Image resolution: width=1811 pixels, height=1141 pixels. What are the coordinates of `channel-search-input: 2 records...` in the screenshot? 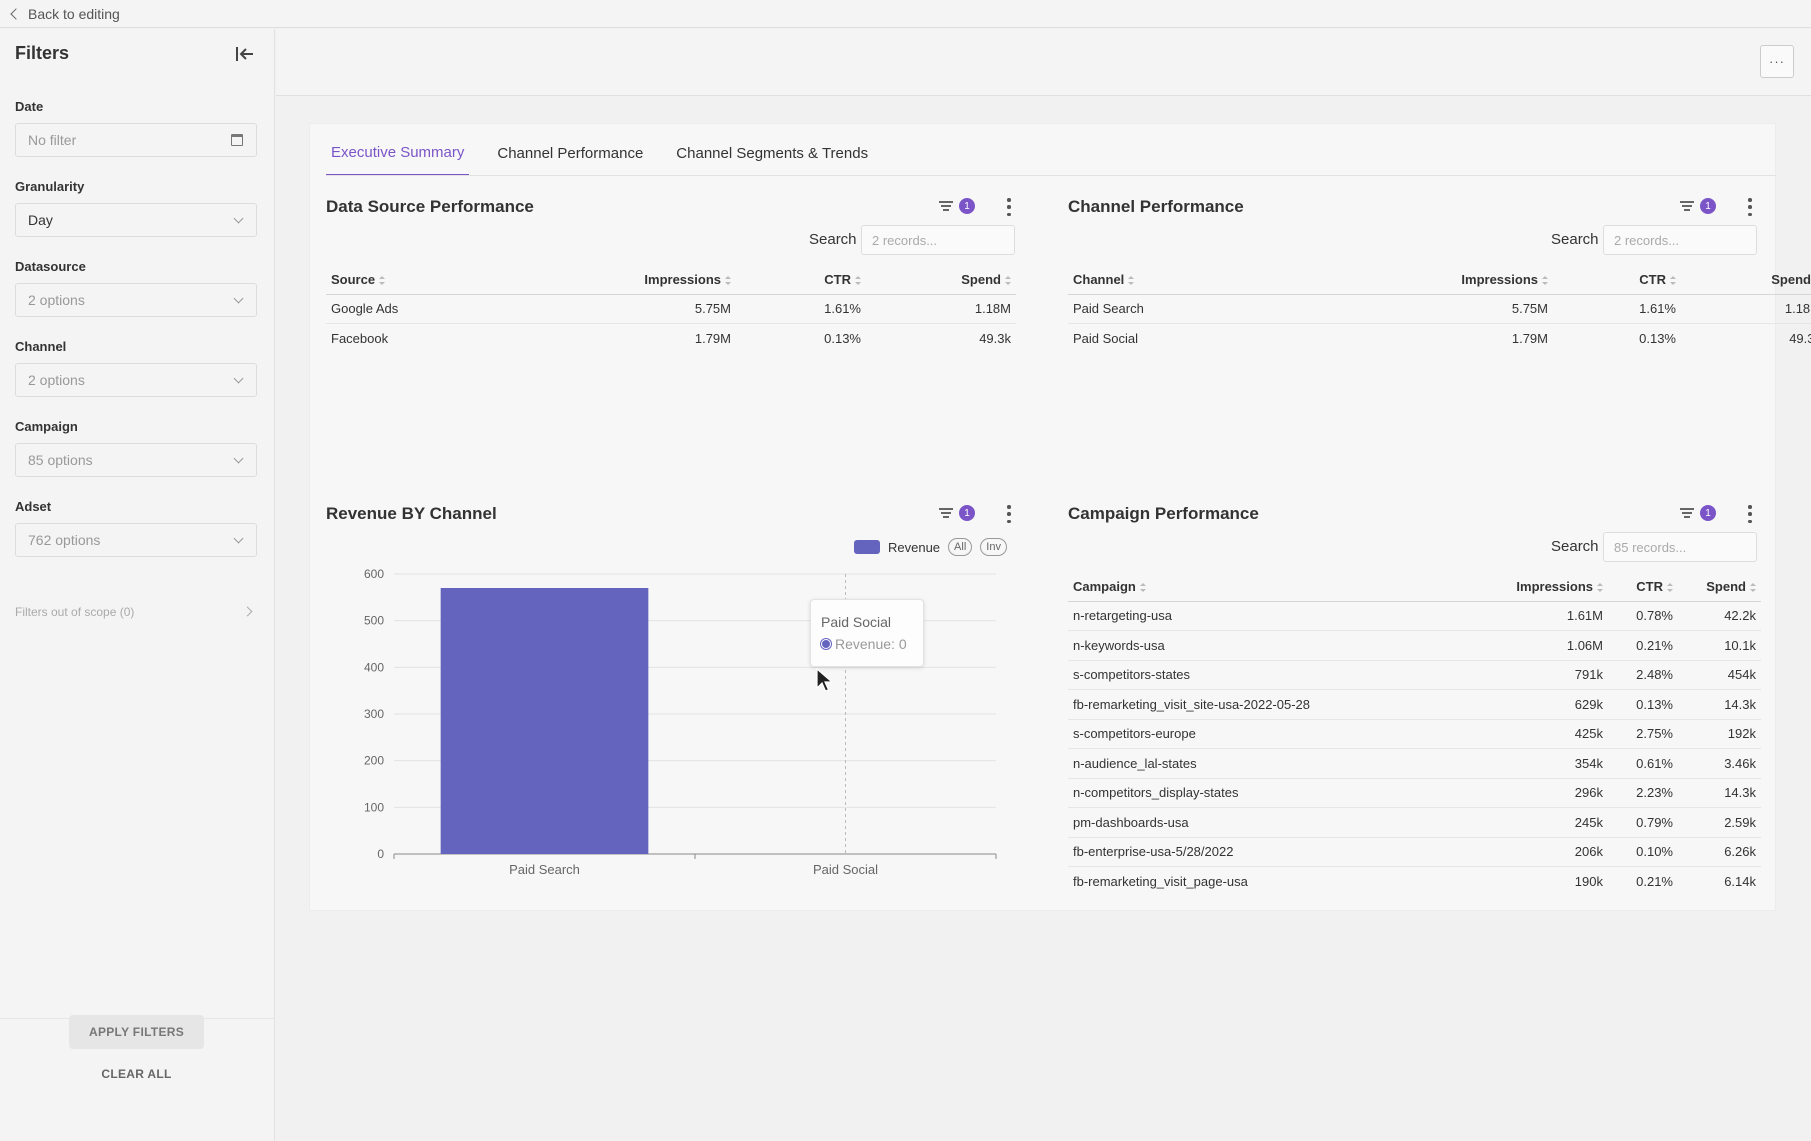 It's located at (1680, 240).